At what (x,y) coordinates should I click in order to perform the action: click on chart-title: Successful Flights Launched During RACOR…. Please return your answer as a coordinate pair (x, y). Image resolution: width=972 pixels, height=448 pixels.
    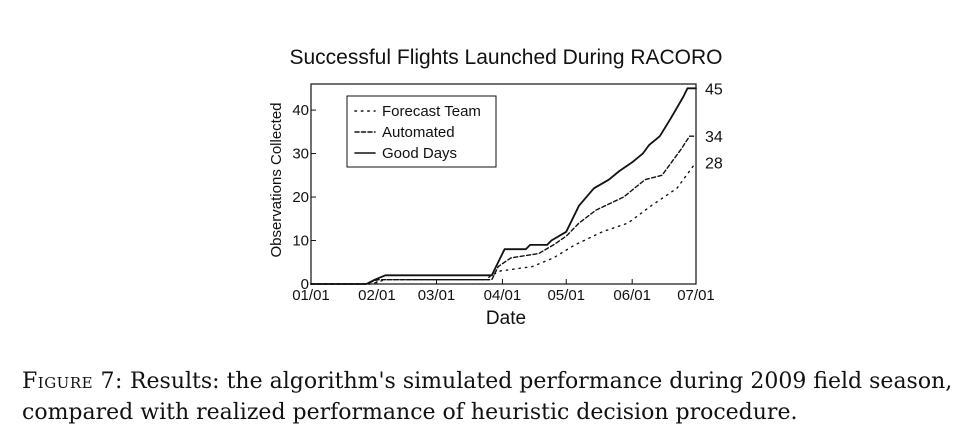
    Looking at the image, I should click on (505, 57).